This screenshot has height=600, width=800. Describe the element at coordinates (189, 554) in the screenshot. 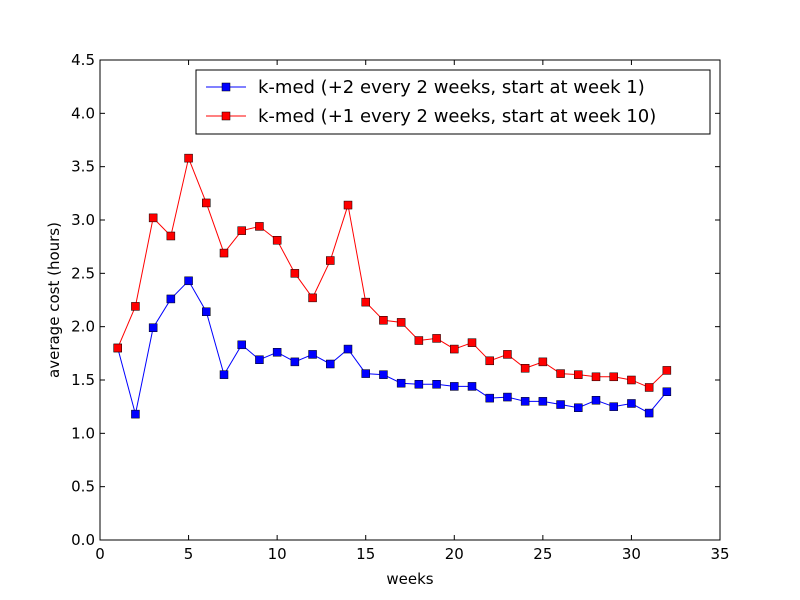

I see `x-tick-label: 5` at that location.